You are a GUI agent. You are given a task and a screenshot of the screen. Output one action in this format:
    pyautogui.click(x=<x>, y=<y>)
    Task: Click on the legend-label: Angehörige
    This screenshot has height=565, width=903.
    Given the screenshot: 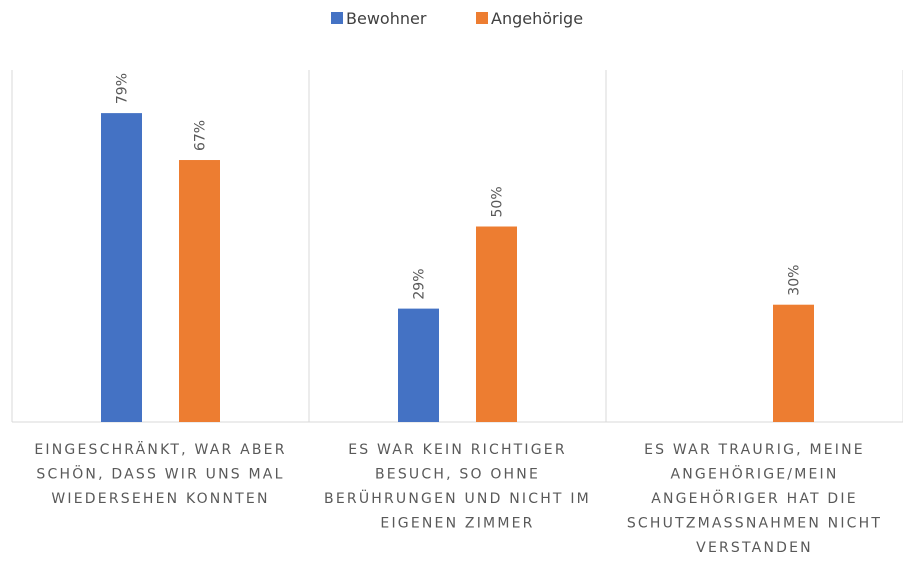 What is the action you would take?
    pyautogui.click(x=537, y=18)
    